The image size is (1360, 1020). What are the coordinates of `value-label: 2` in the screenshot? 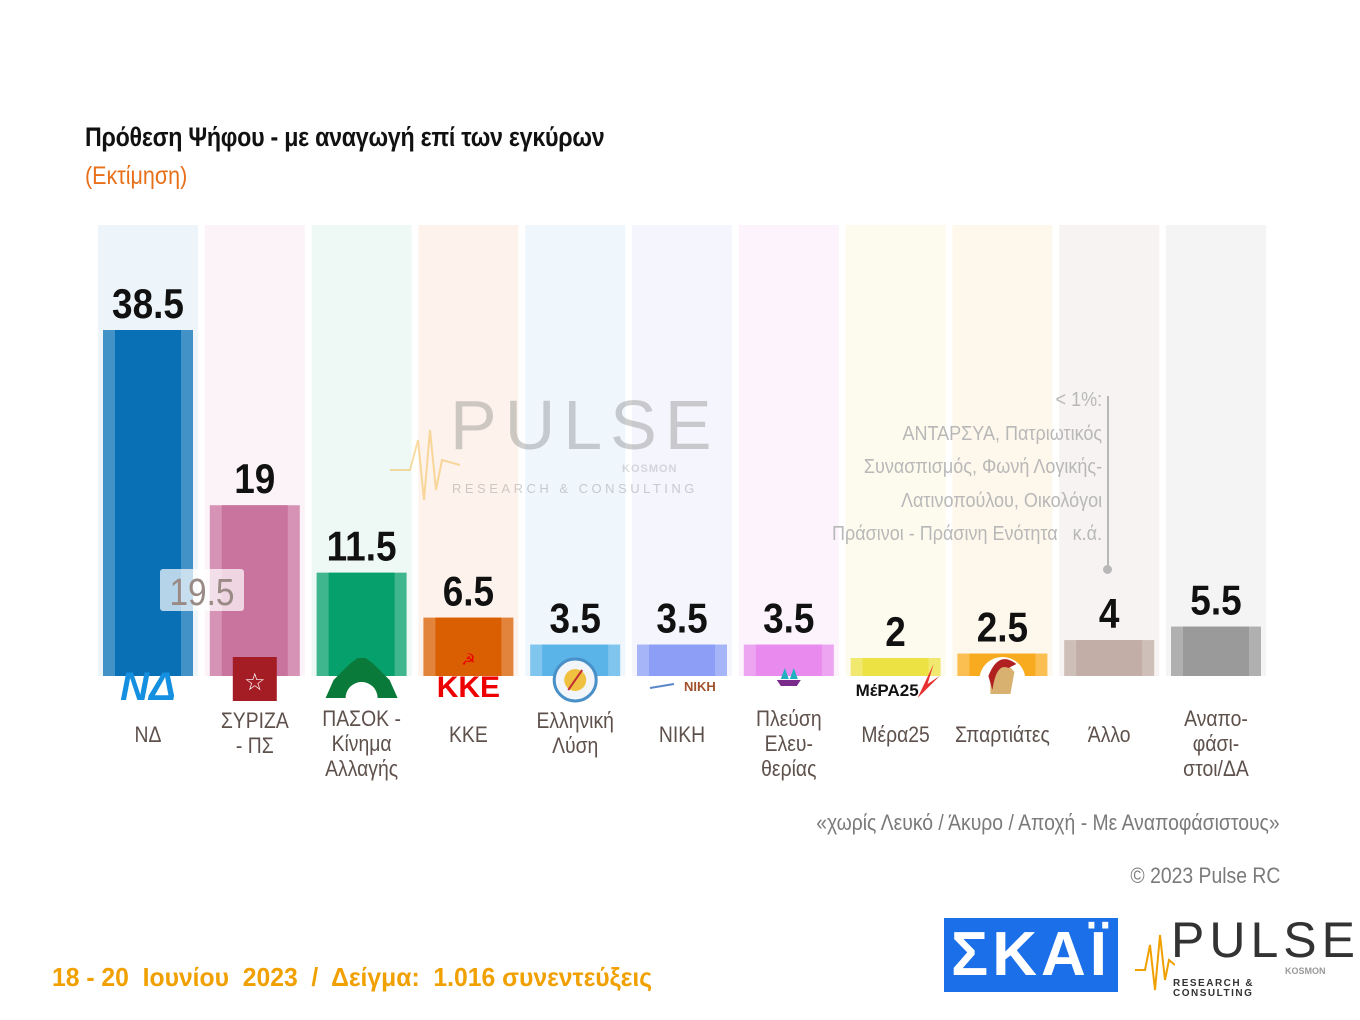 It's located at (895, 632).